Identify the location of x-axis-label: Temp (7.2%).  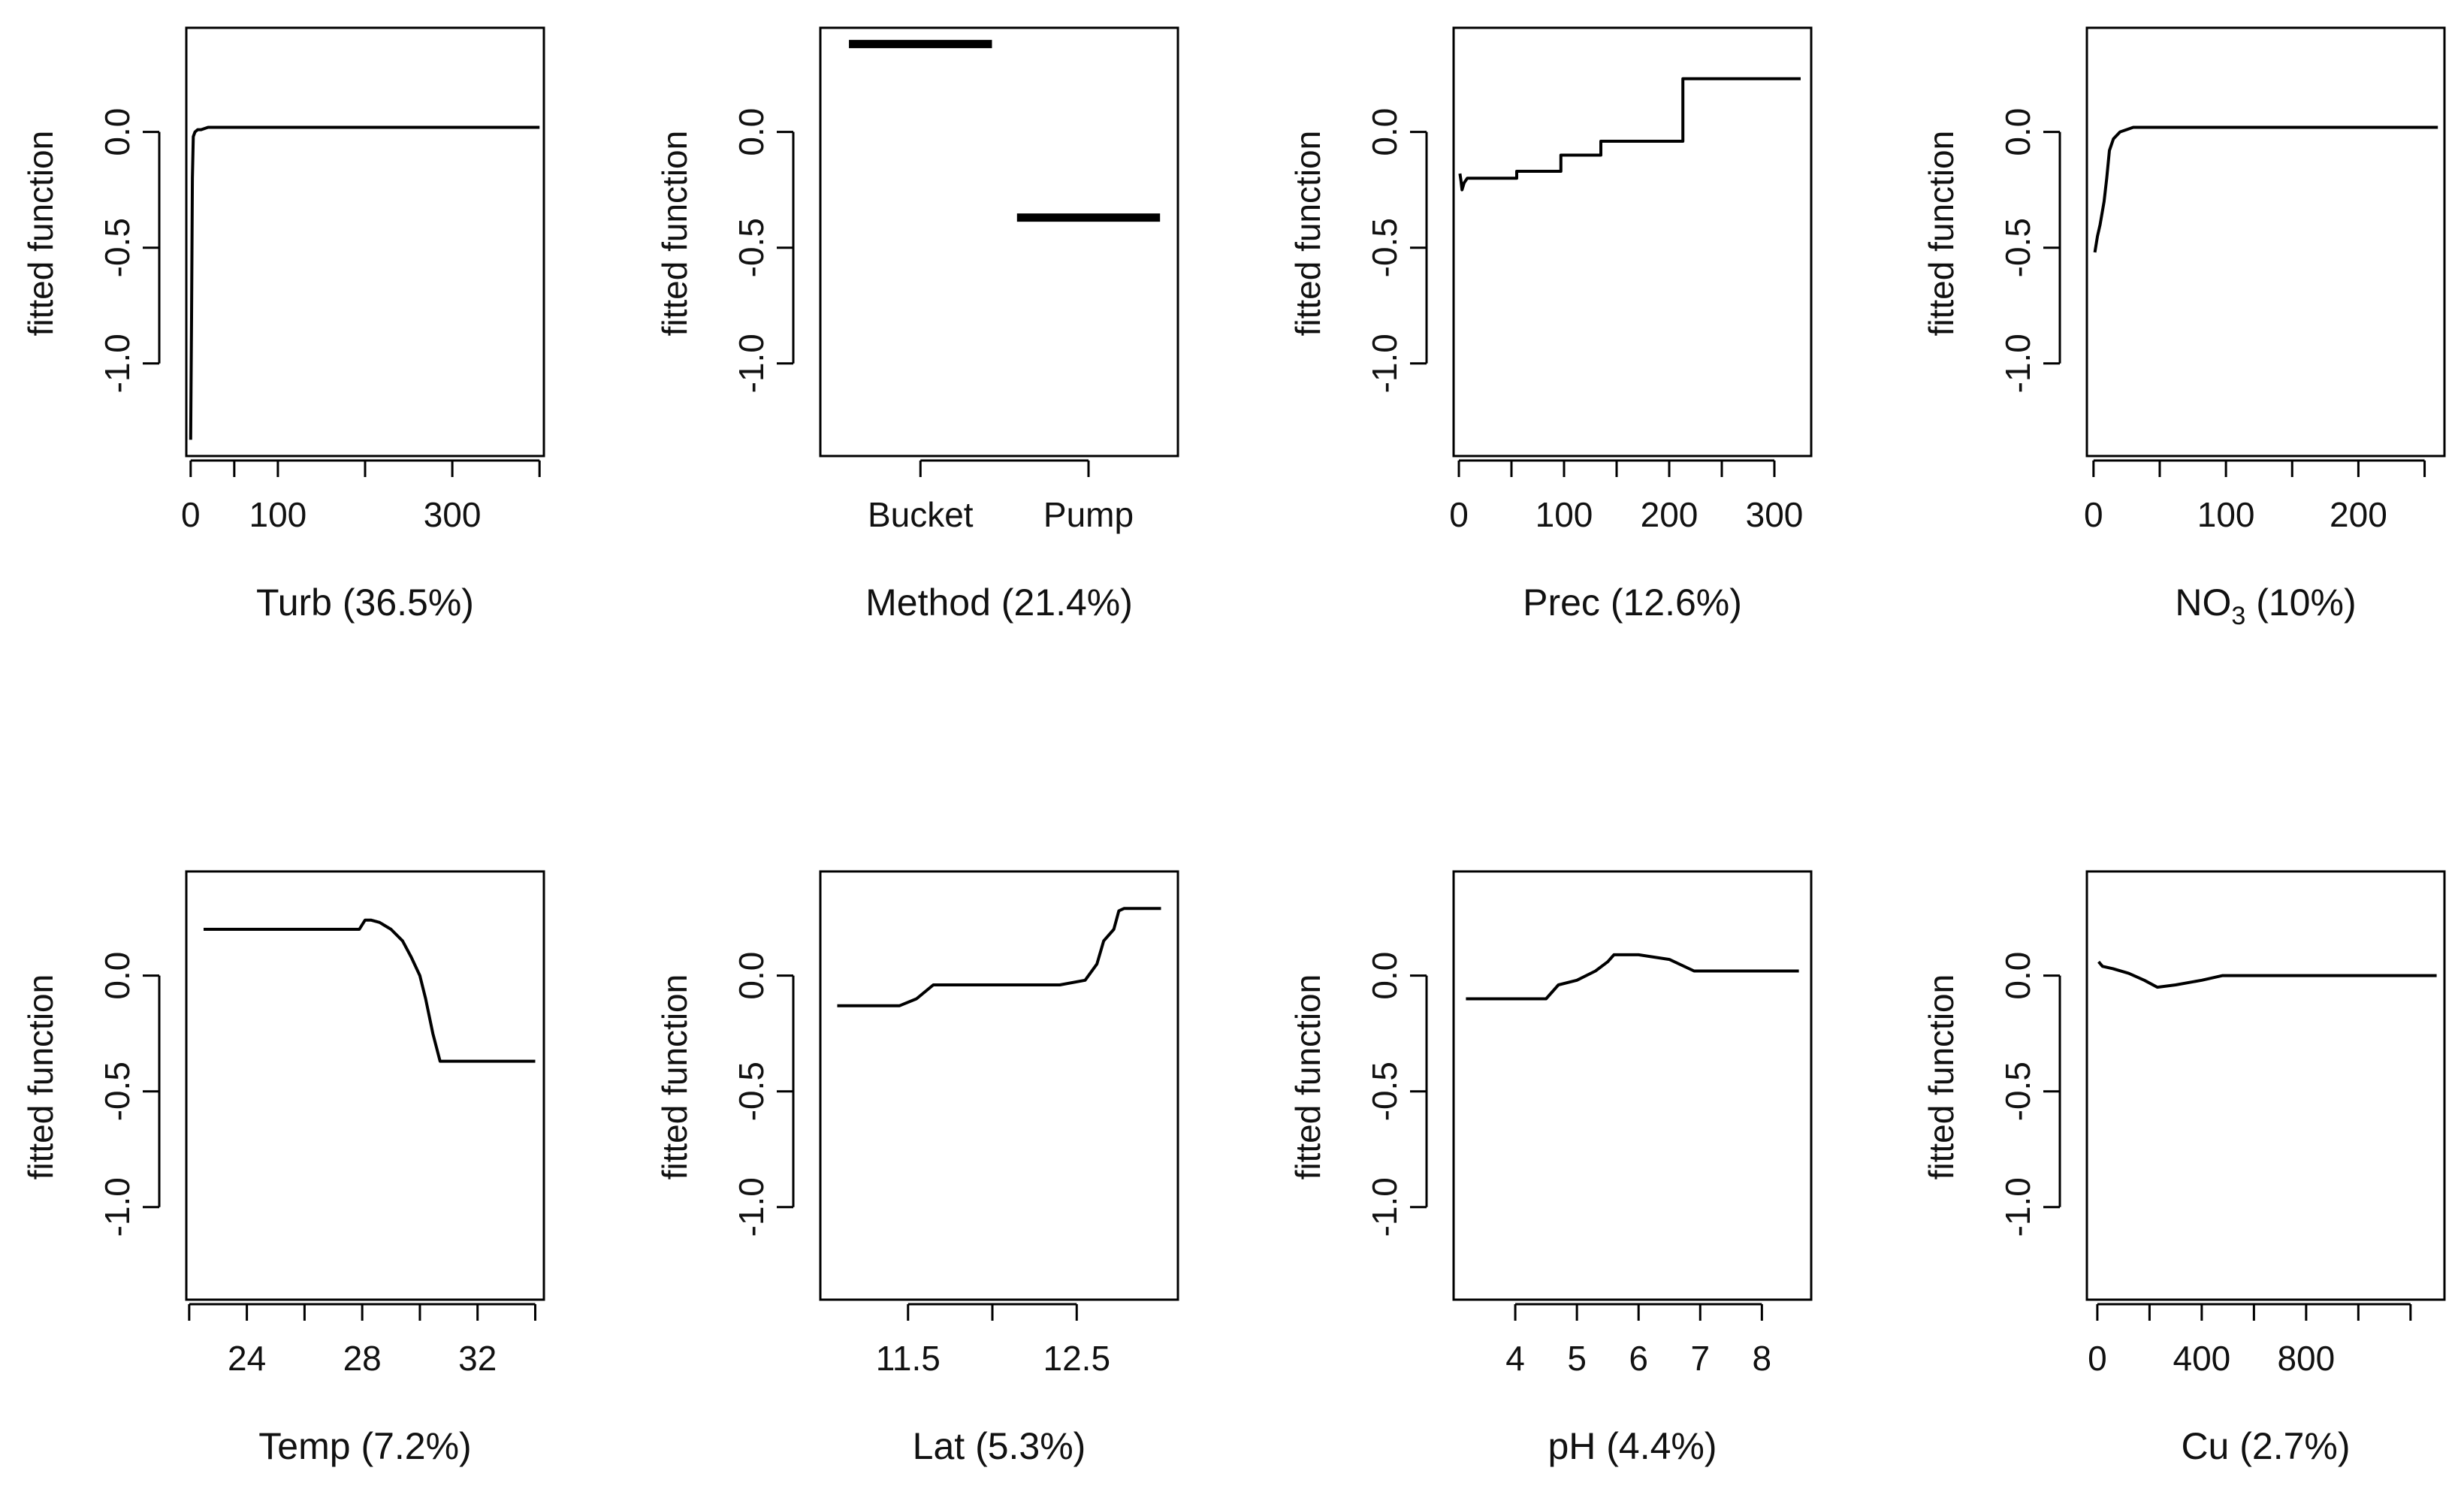
(364, 1446).